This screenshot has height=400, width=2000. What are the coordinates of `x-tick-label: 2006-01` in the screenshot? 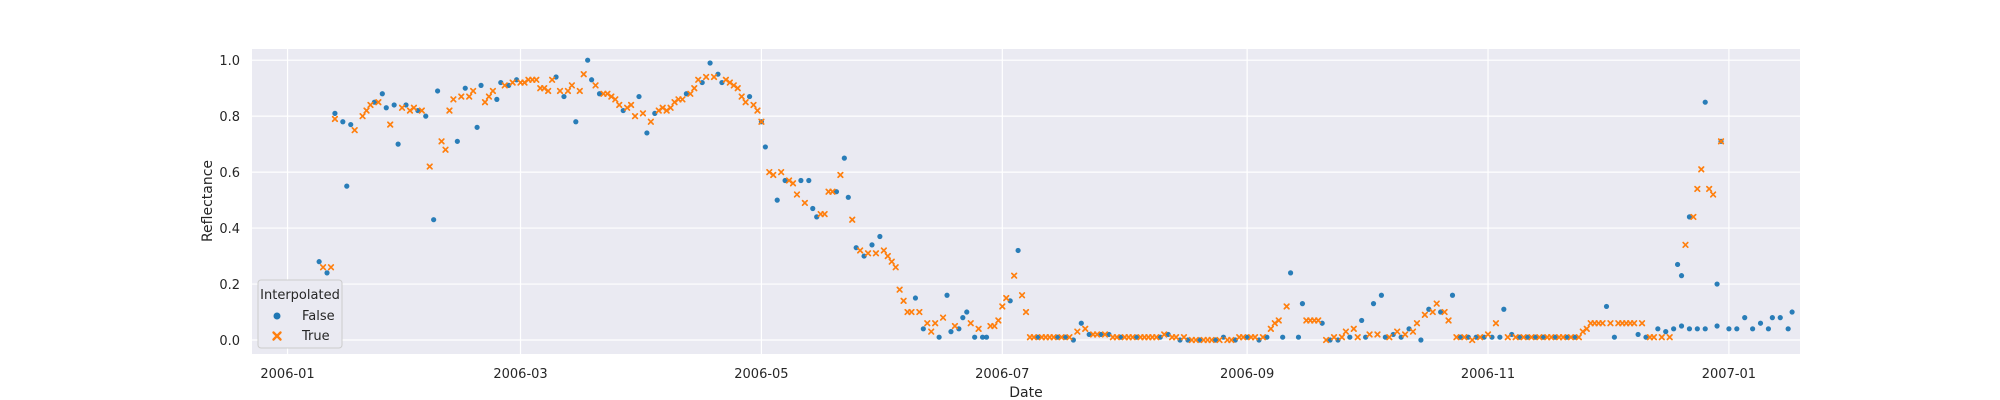 It's located at (287, 374).